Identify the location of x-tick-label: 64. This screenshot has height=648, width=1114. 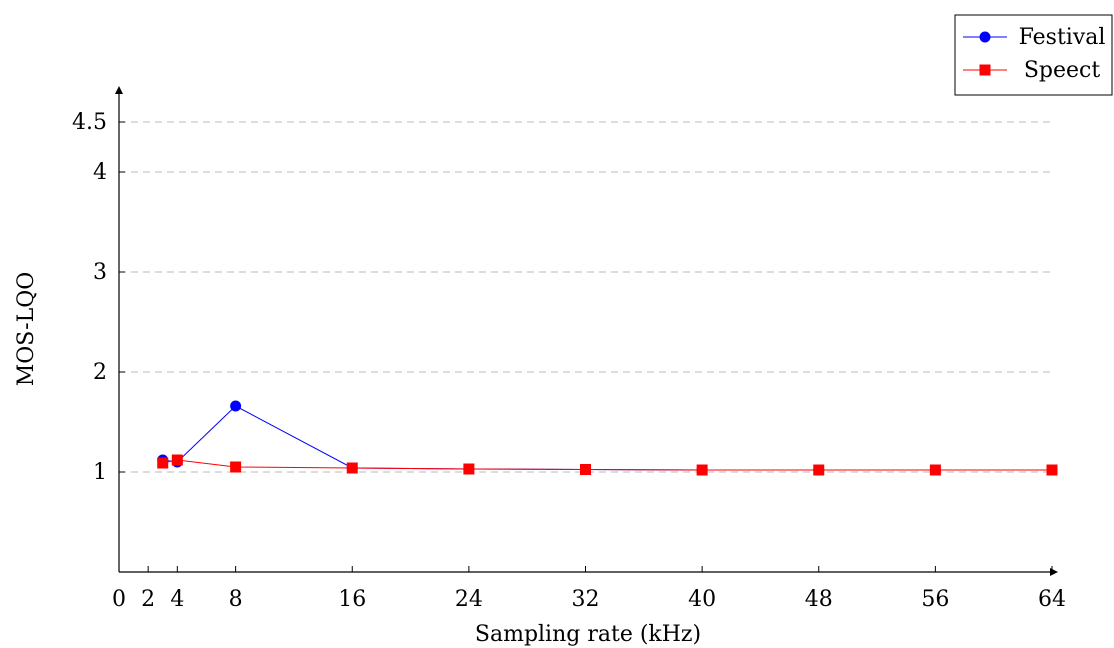
(1052, 599).